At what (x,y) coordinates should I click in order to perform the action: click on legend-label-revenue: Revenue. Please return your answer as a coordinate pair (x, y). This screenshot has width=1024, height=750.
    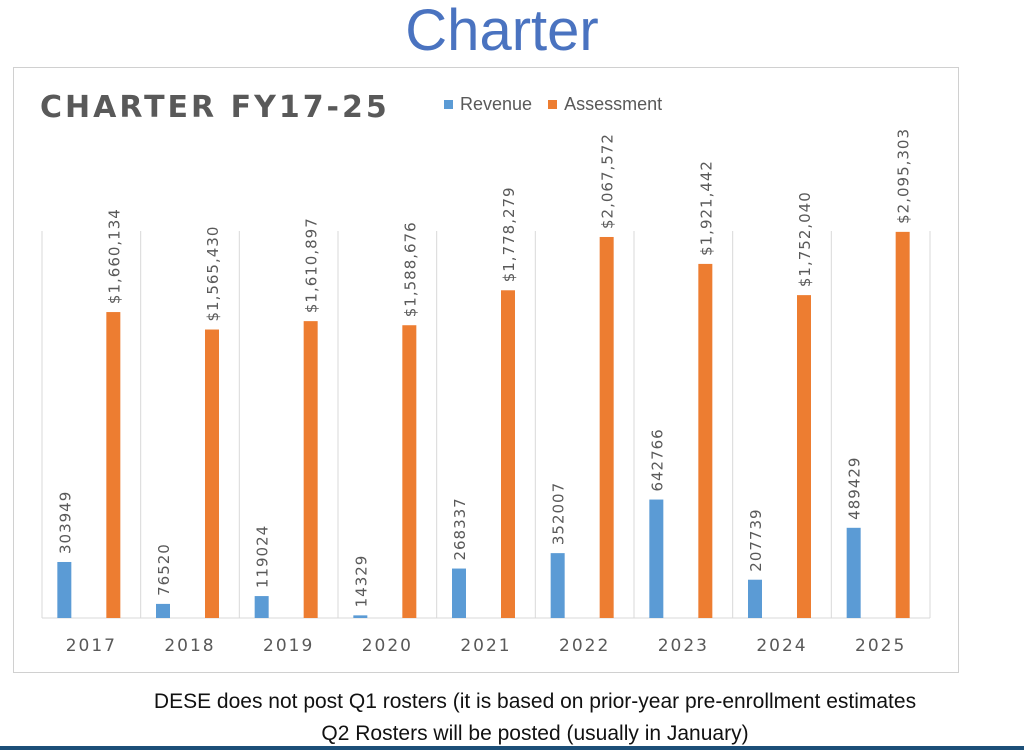
    Looking at the image, I should click on (496, 104).